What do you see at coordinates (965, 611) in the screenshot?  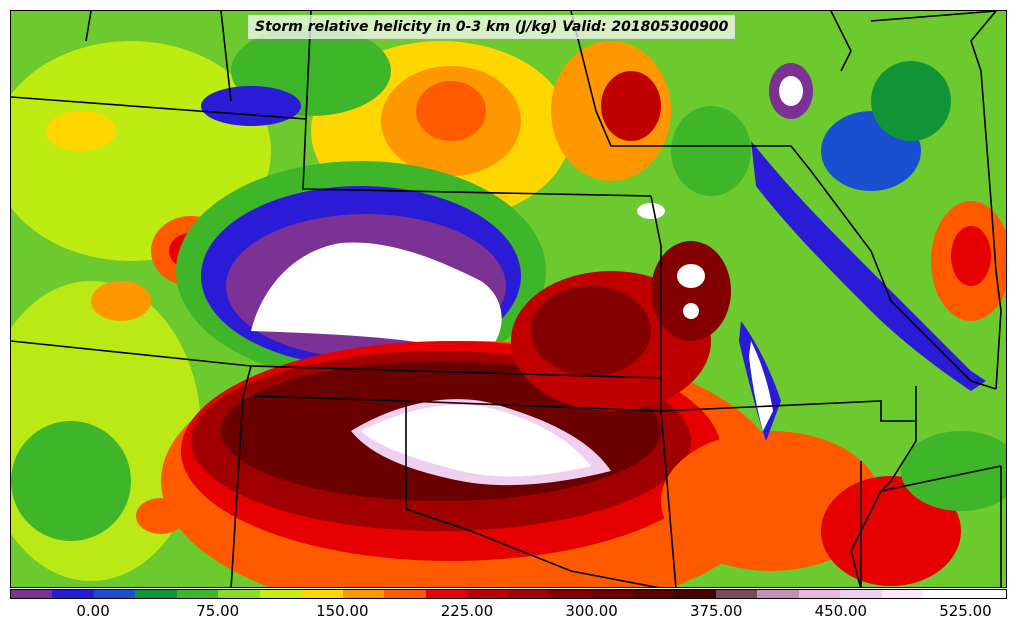 I see `colorbar-tick-label: 525.00` at bounding box center [965, 611].